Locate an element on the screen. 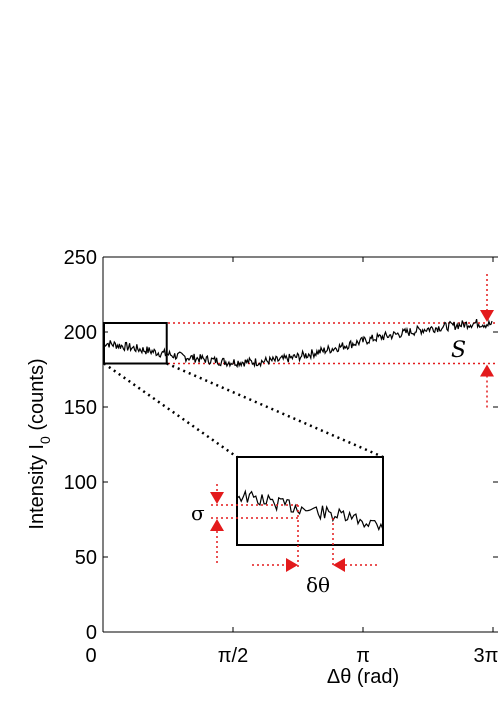 This screenshot has height=704, width=498. intensity-series-line is located at coordinates (297, 343).